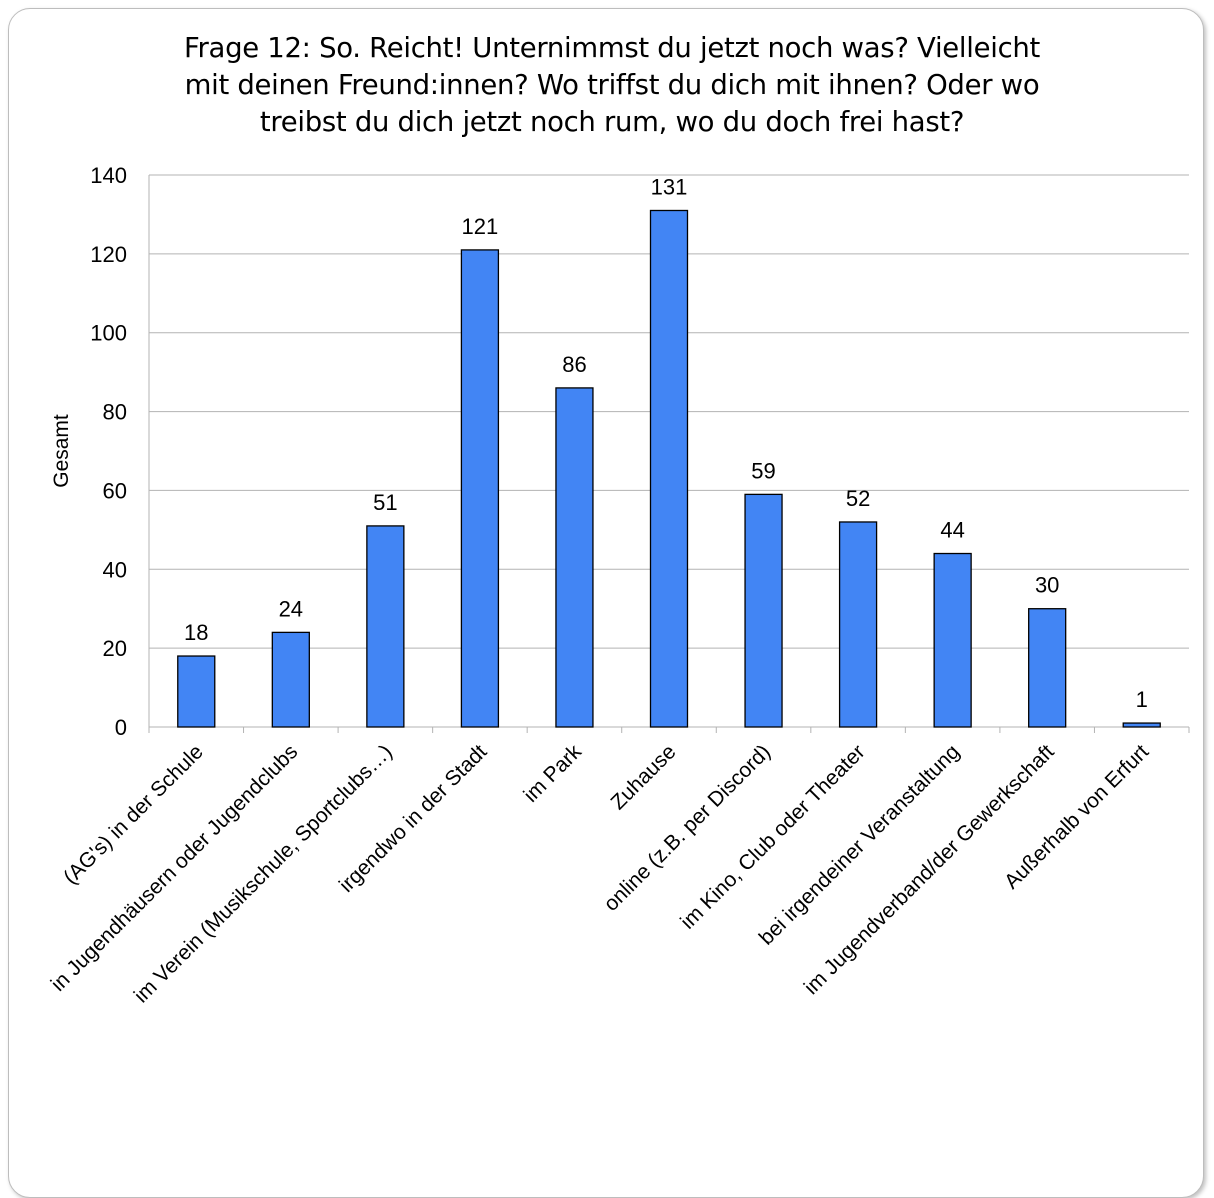 The width and height of the screenshot is (1214, 1198). I want to click on y-tick-label: 80, so click(115, 412).